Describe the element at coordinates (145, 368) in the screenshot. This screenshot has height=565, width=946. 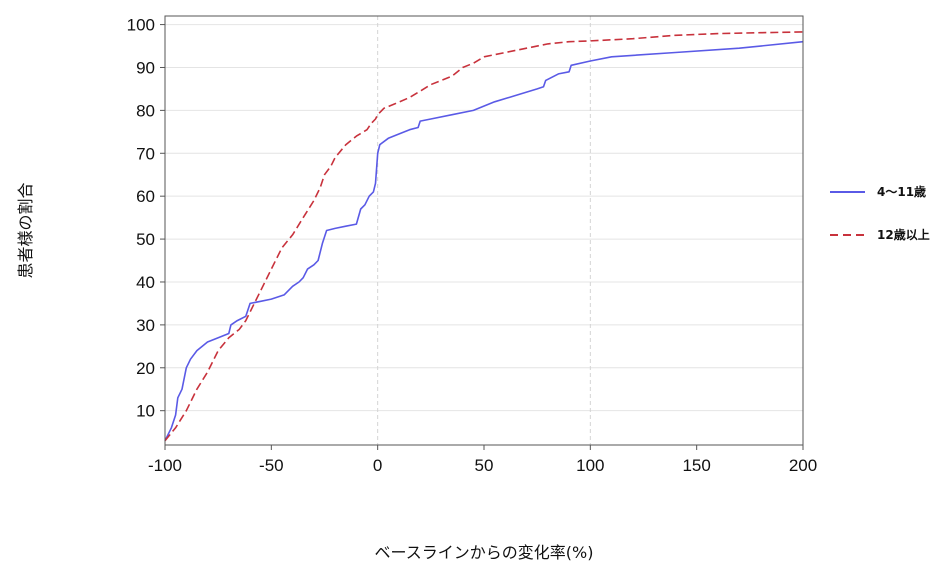
I see `y-tick-label: 20` at that location.